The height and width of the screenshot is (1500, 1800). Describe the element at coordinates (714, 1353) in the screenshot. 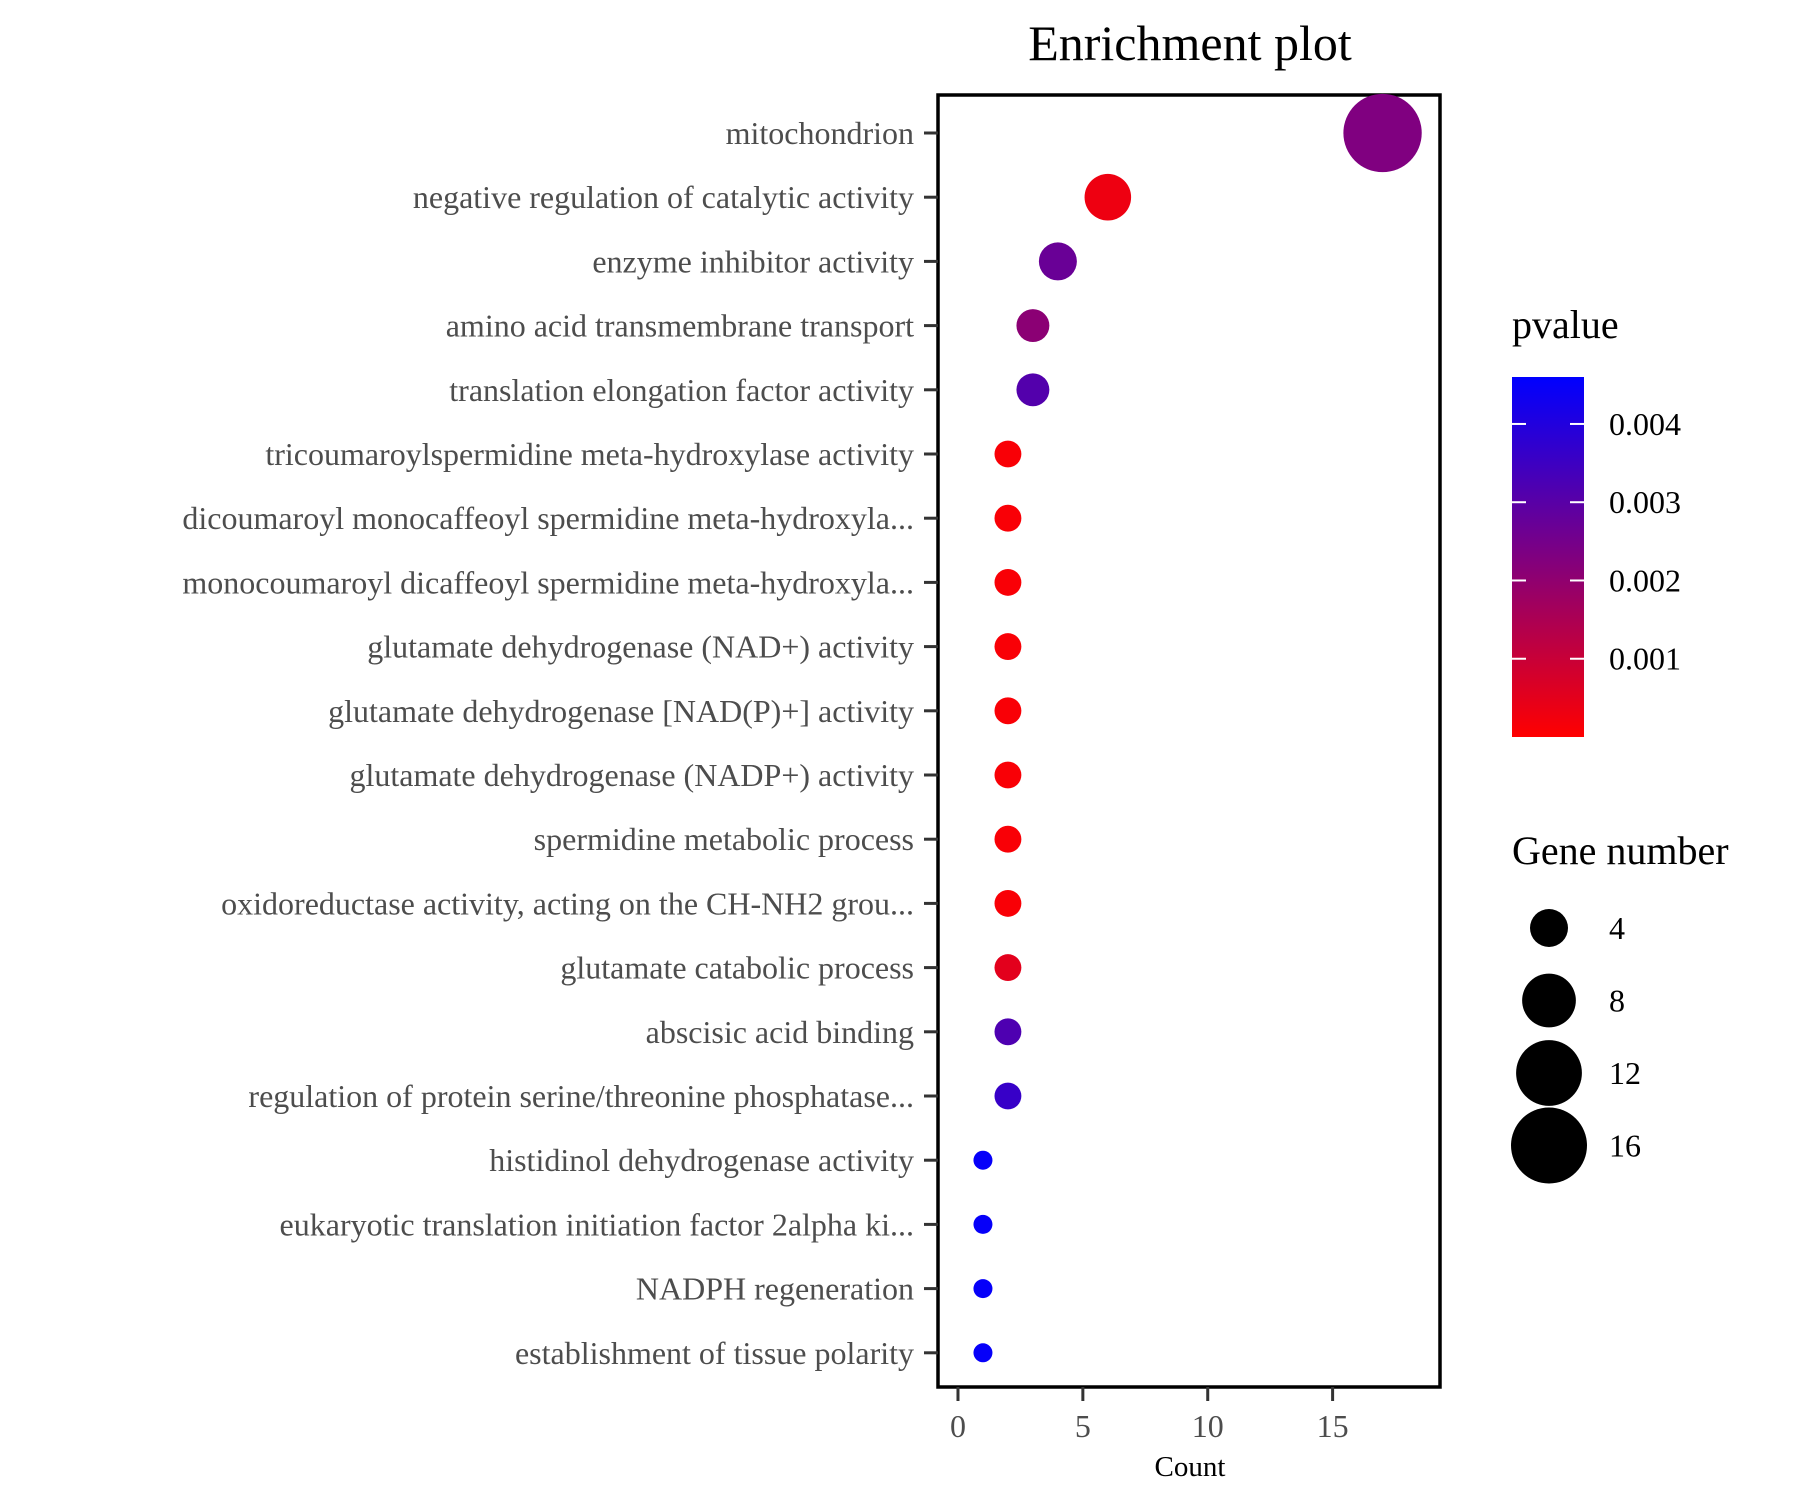

I see `category-label: establishment of tissue polarity` at that location.